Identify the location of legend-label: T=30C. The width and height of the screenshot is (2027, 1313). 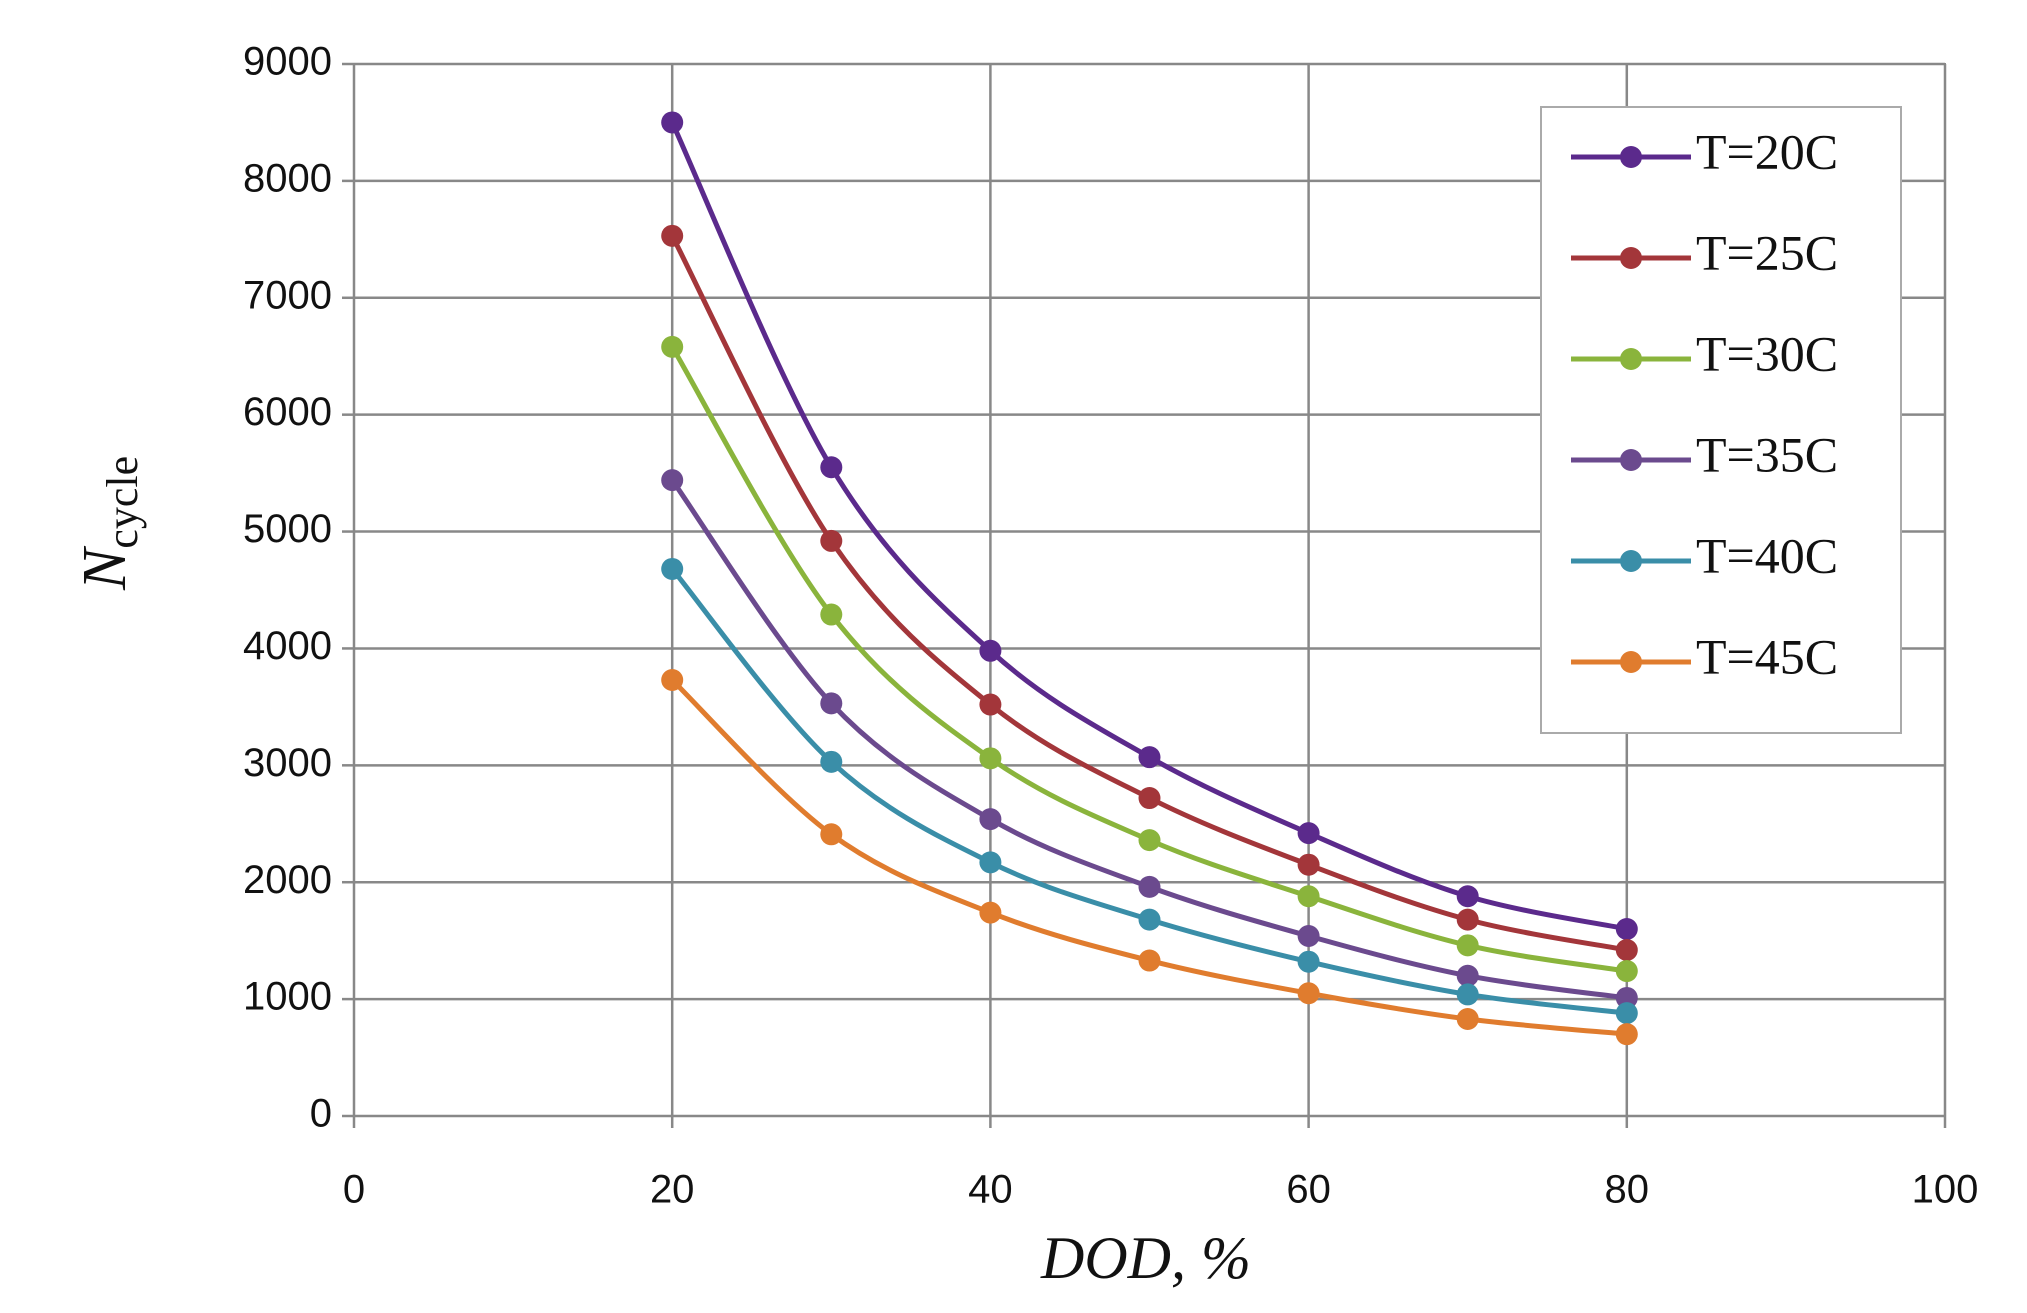
(1767, 353).